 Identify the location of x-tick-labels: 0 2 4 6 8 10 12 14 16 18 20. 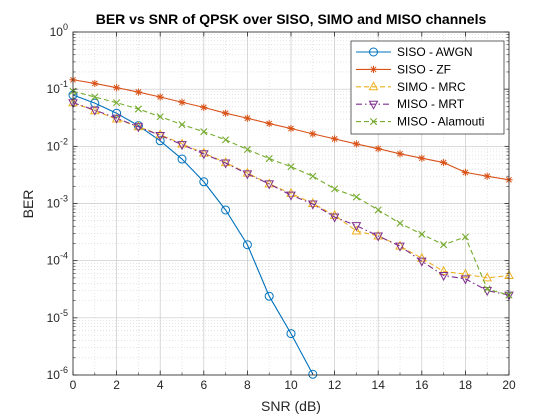
(293, 385).